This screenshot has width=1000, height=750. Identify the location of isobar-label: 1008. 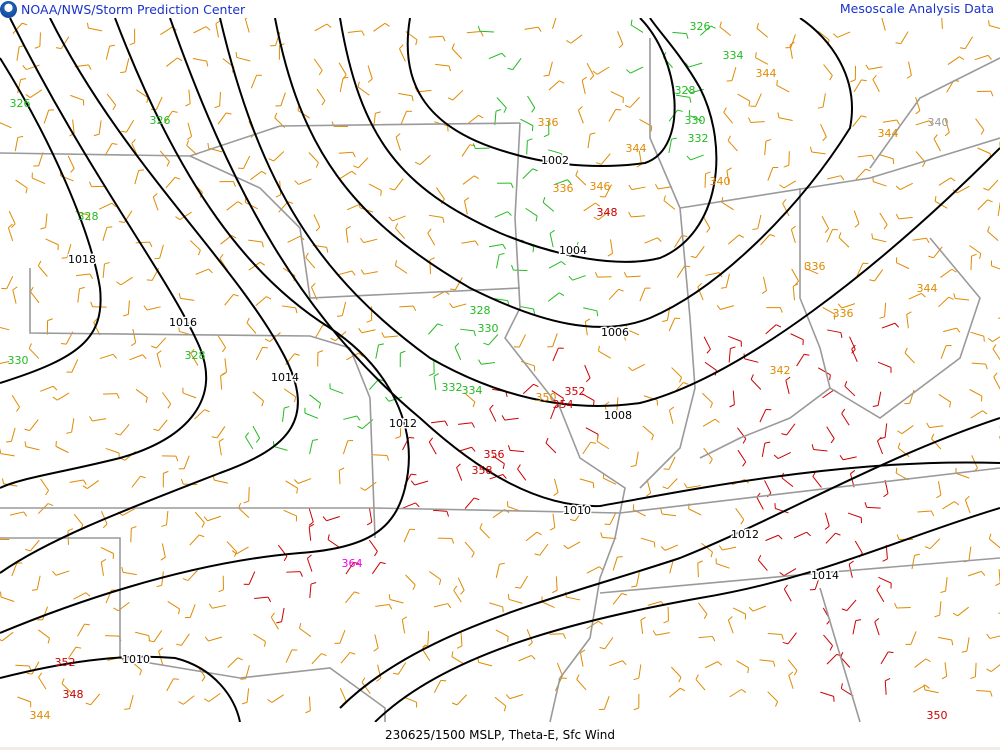
(618, 415).